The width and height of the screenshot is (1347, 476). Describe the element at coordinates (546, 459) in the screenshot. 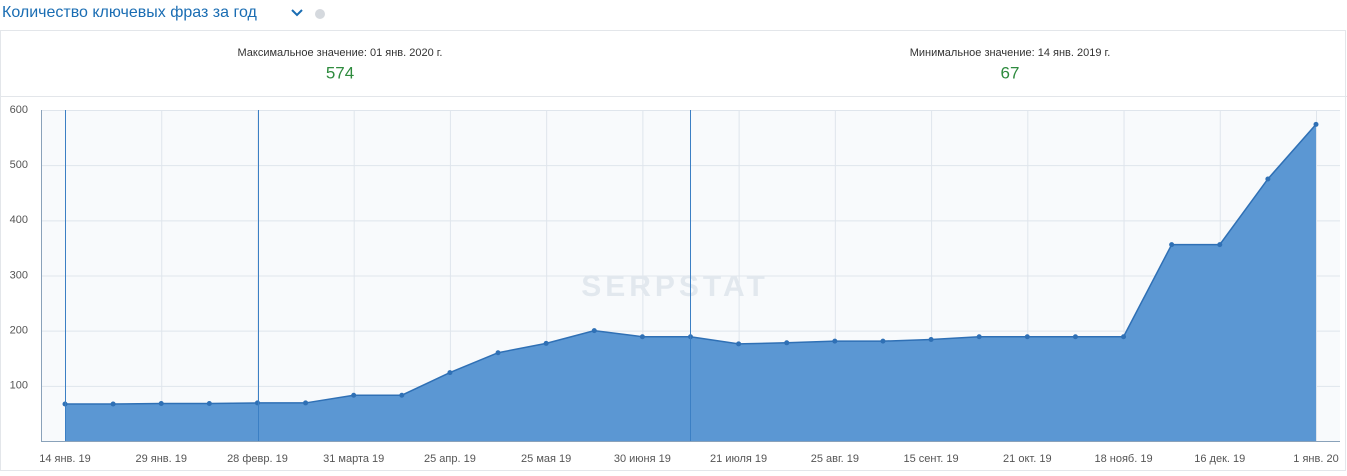

I see `x-tick-label: 25 мая 19` at that location.